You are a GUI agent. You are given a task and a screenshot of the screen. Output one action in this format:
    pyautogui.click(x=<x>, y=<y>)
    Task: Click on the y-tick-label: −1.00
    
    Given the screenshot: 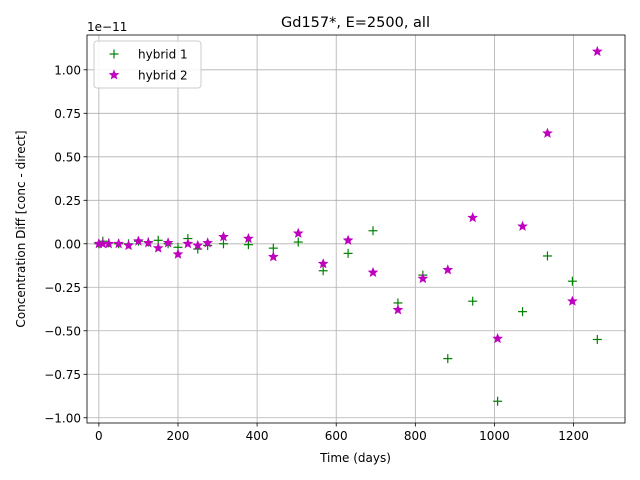 What is the action you would take?
    pyautogui.click(x=62, y=418)
    